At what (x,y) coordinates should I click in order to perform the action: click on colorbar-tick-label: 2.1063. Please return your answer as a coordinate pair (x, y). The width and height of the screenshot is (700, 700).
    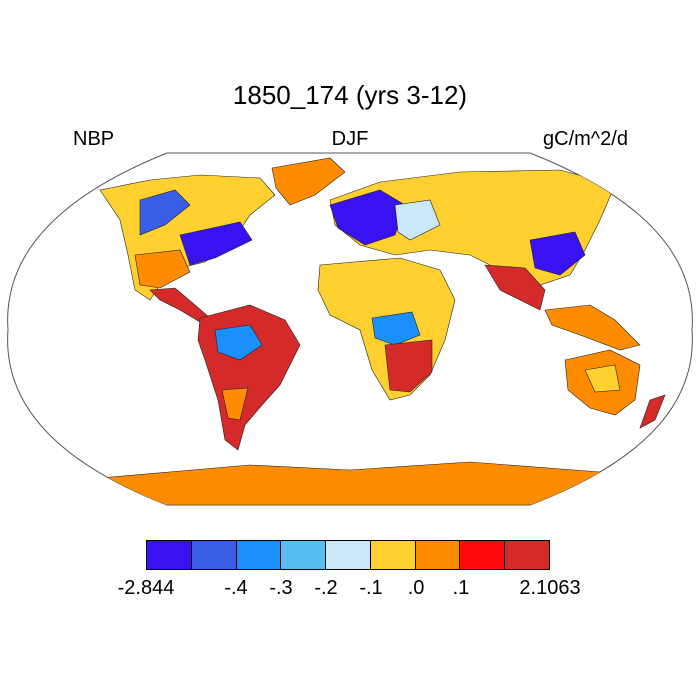
    Looking at the image, I should click on (550, 588).